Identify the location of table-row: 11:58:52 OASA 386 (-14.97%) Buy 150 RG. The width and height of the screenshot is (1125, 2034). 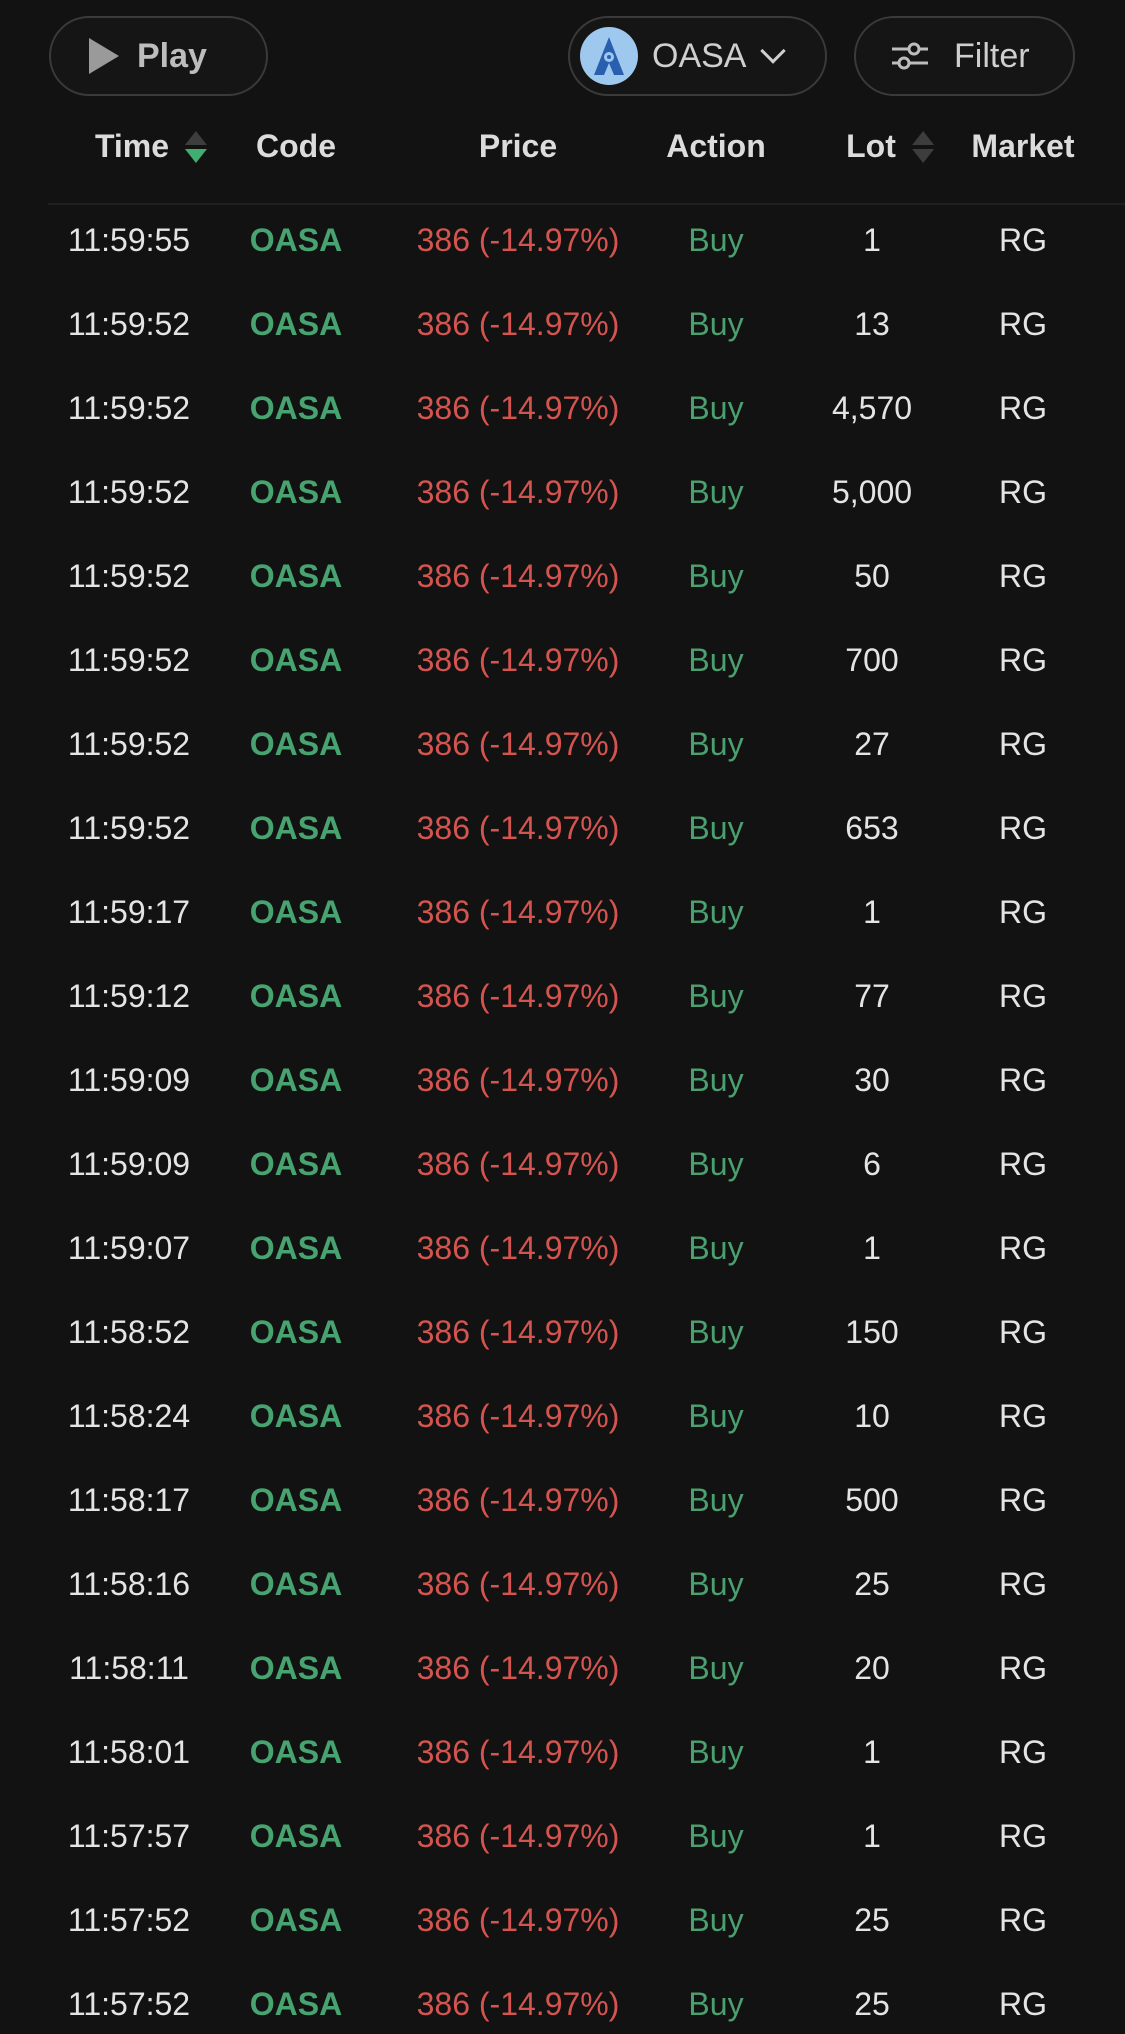
(562, 1338).